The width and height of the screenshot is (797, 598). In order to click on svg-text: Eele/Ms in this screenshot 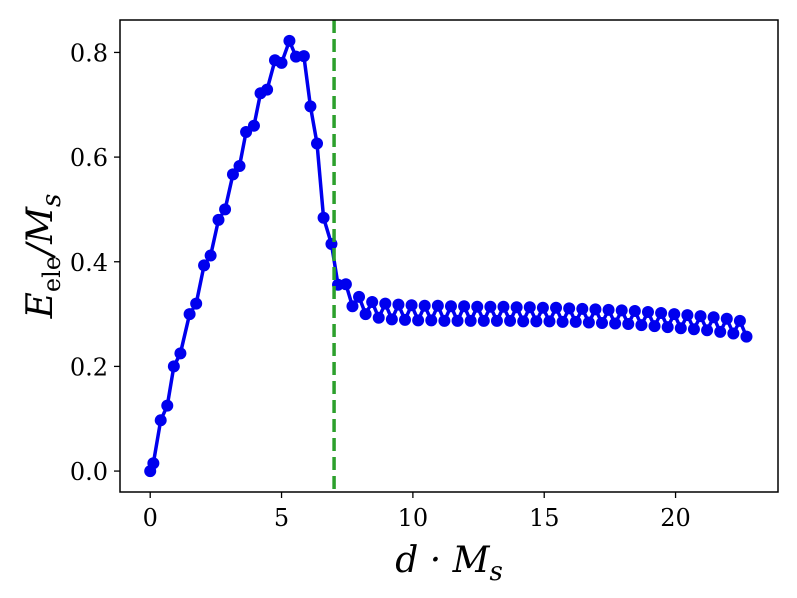, I will do `click(43, 257)`.